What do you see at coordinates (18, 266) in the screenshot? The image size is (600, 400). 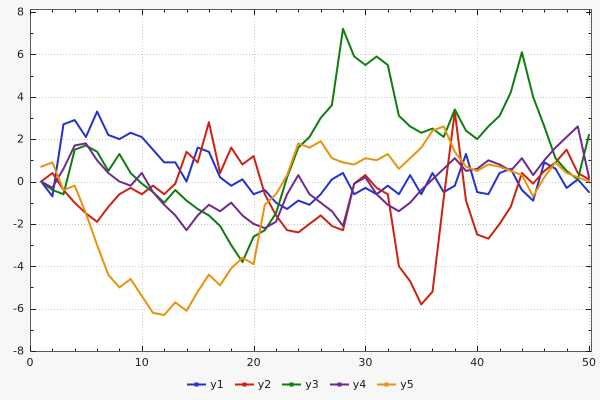 I see `y-tick-label: -4` at bounding box center [18, 266].